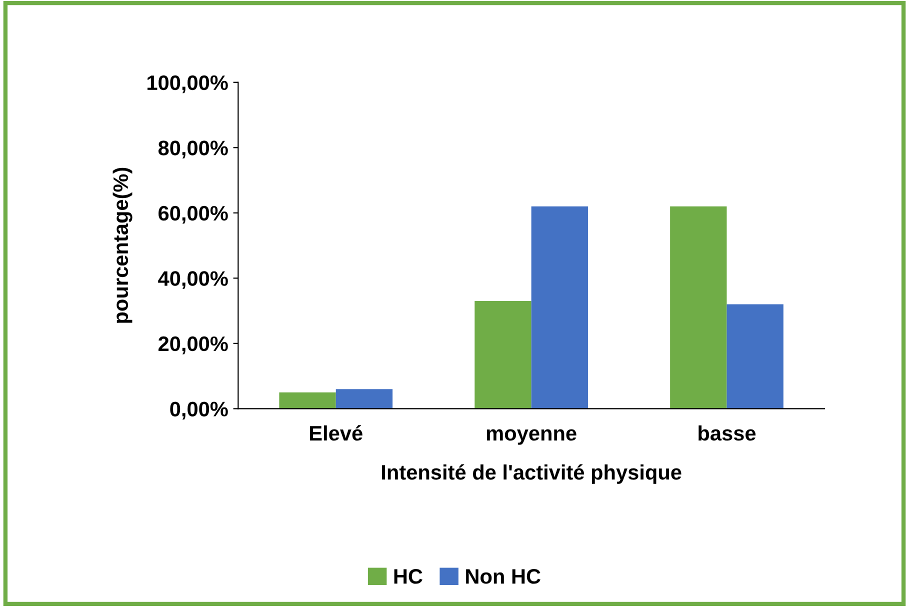 This screenshot has width=909, height=610. Describe the element at coordinates (532, 474) in the screenshot. I see `x-axis-title: Intensité de l'activité physique` at that location.